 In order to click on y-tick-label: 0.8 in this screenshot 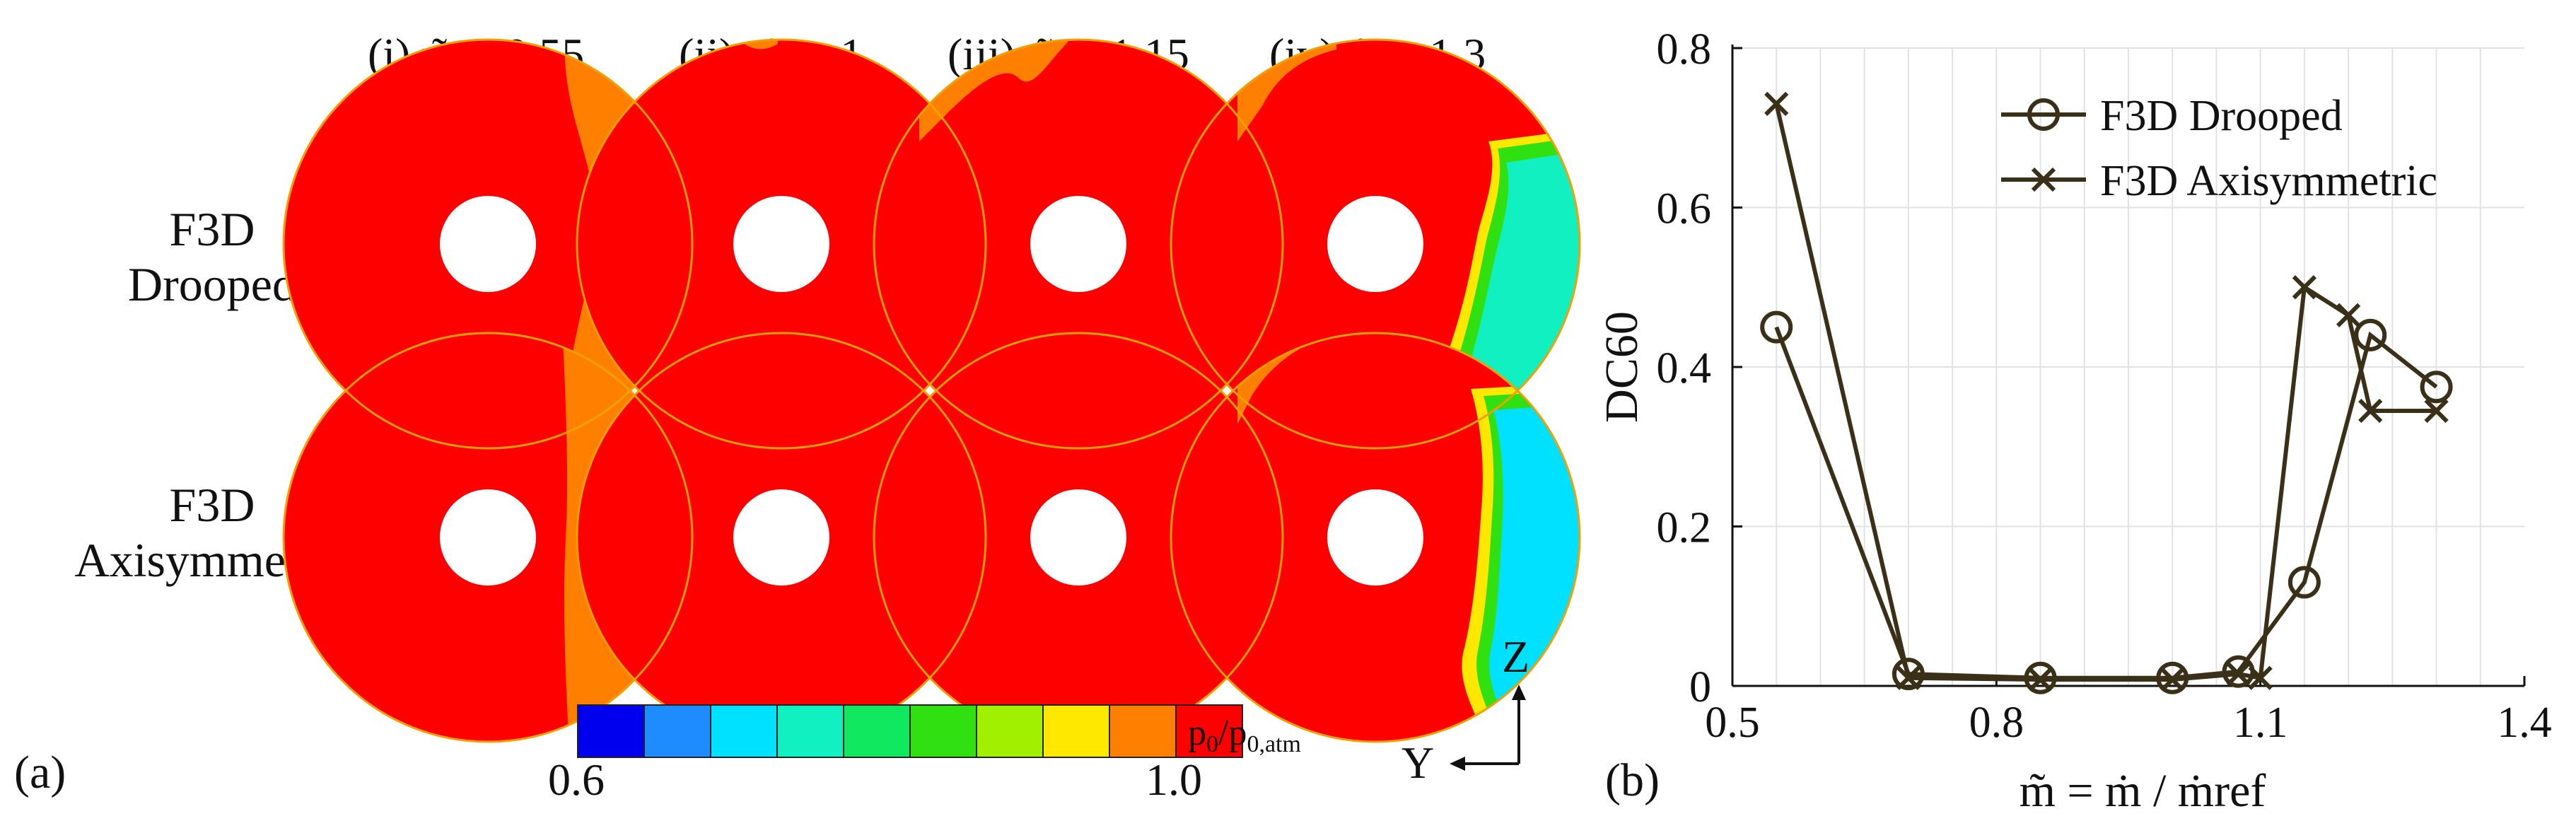, I will do `click(1685, 49)`.